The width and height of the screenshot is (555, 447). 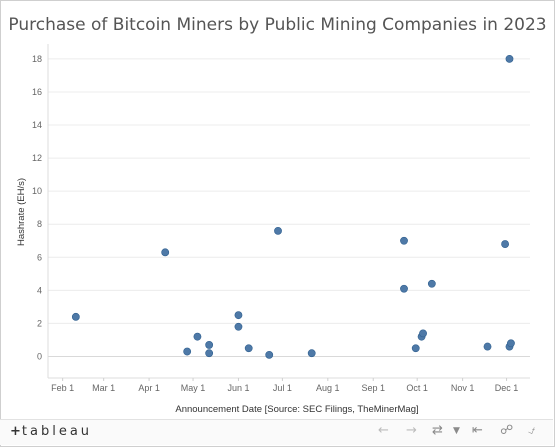 What do you see at coordinates (383, 430) in the screenshot?
I see `undo-icon: ←` at bounding box center [383, 430].